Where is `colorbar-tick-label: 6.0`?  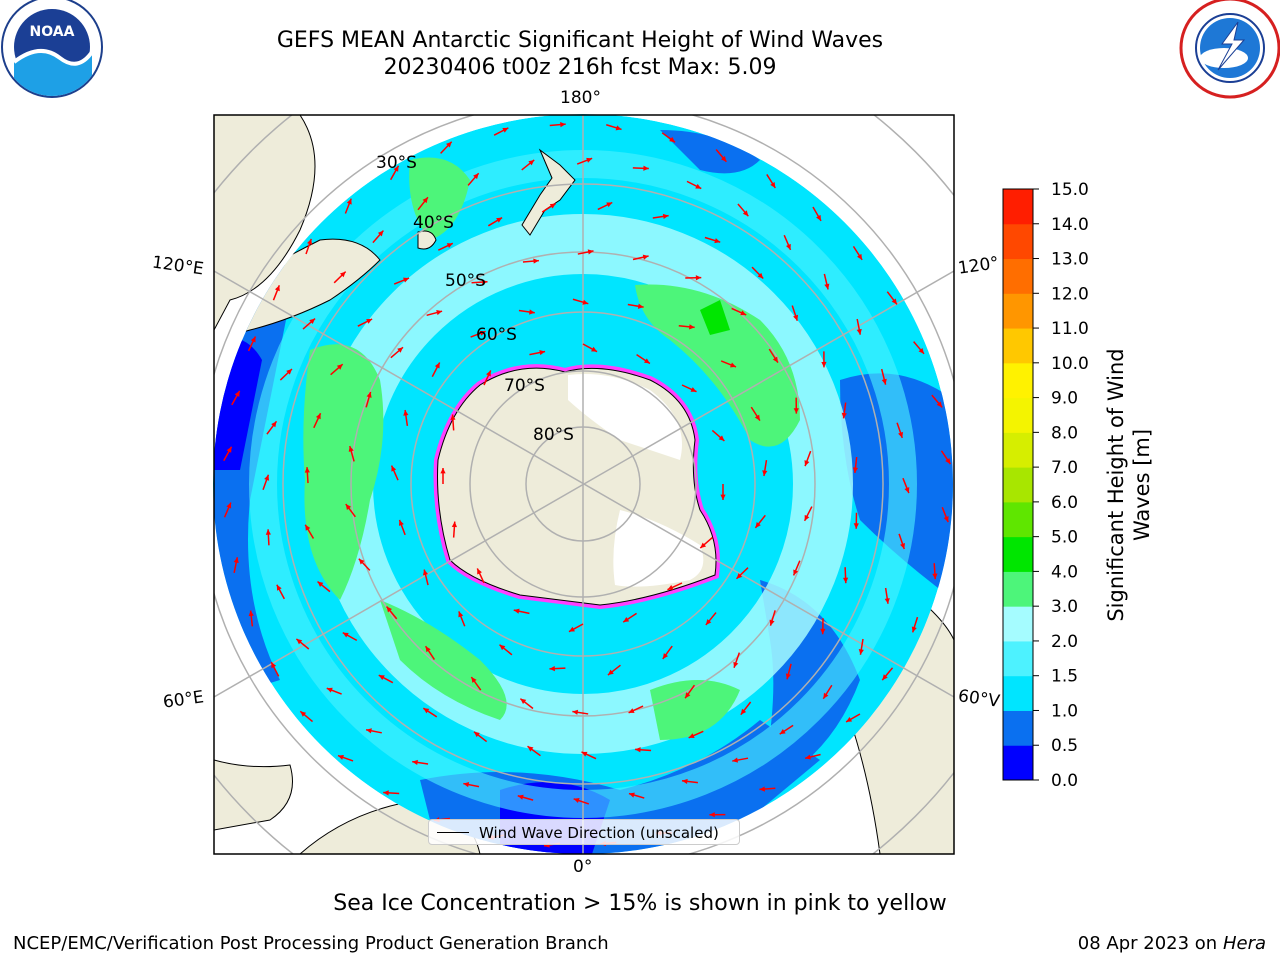 colorbar-tick-label: 6.0 is located at coordinates (1064, 503).